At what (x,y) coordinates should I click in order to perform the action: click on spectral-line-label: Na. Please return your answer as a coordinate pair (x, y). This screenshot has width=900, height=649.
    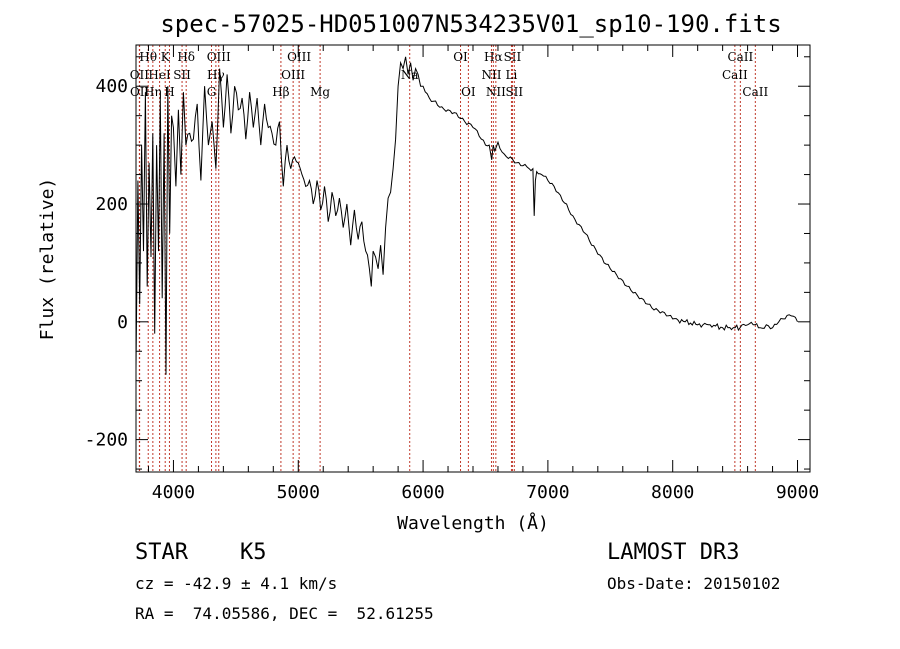
    Looking at the image, I should click on (410, 75).